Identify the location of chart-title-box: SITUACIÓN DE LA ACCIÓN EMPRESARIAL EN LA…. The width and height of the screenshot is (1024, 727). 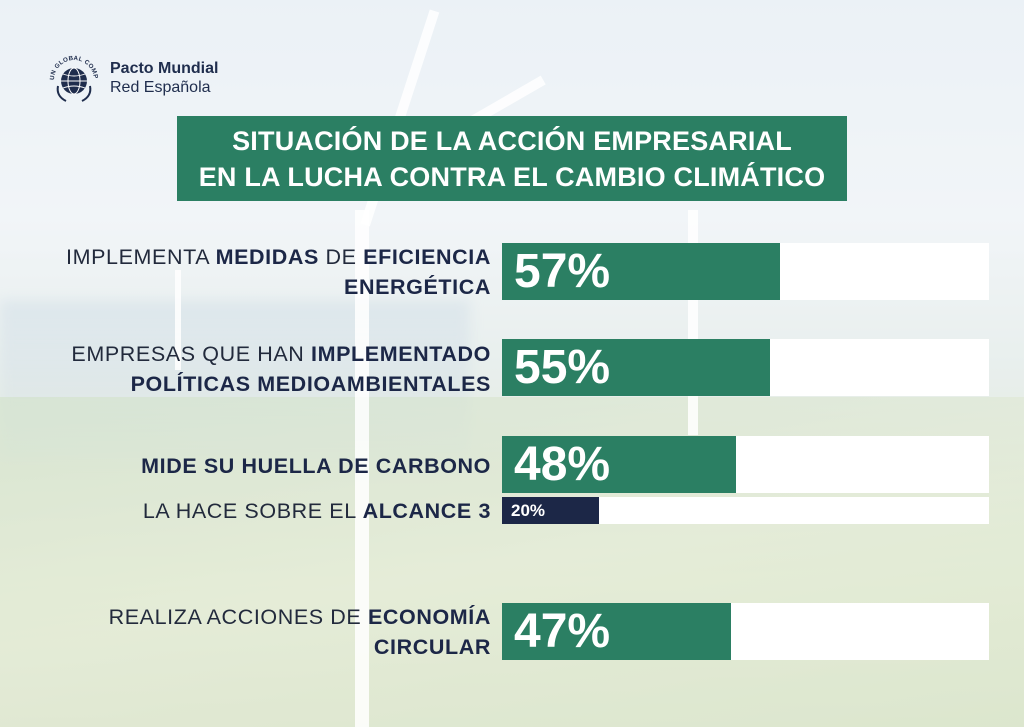
(512, 158).